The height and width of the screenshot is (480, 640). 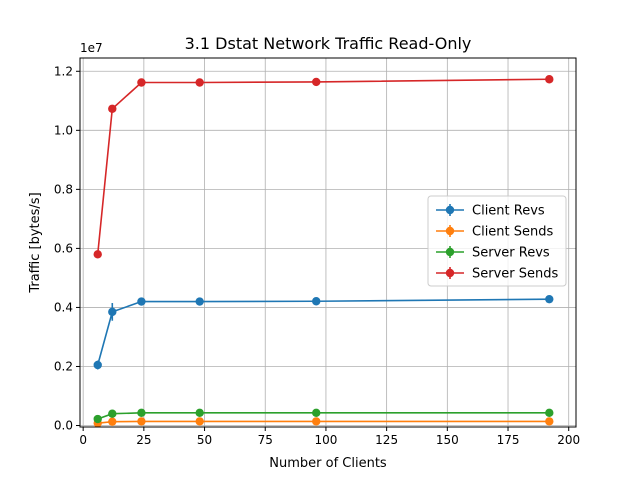 I want to click on y-tick-label: 1.2, so click(x=63, y=71).